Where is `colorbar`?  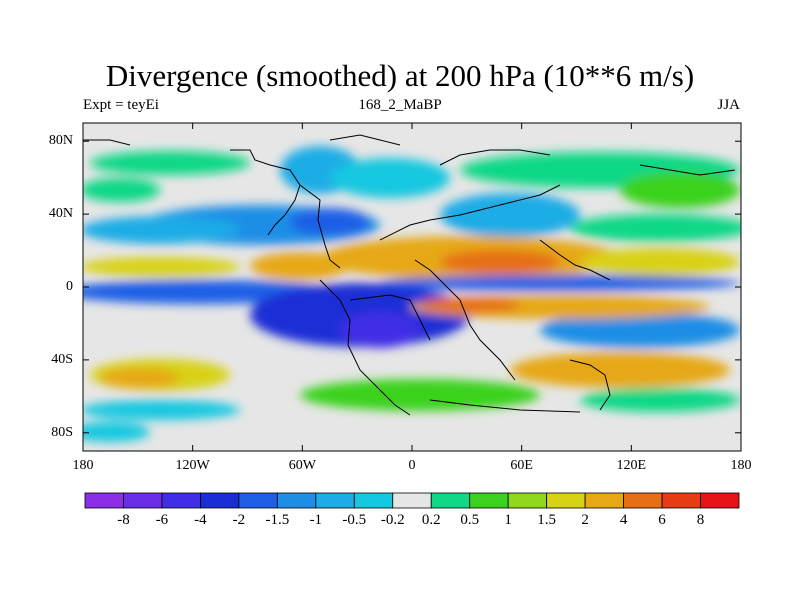
colorbar is located at coordinates (412, 500).